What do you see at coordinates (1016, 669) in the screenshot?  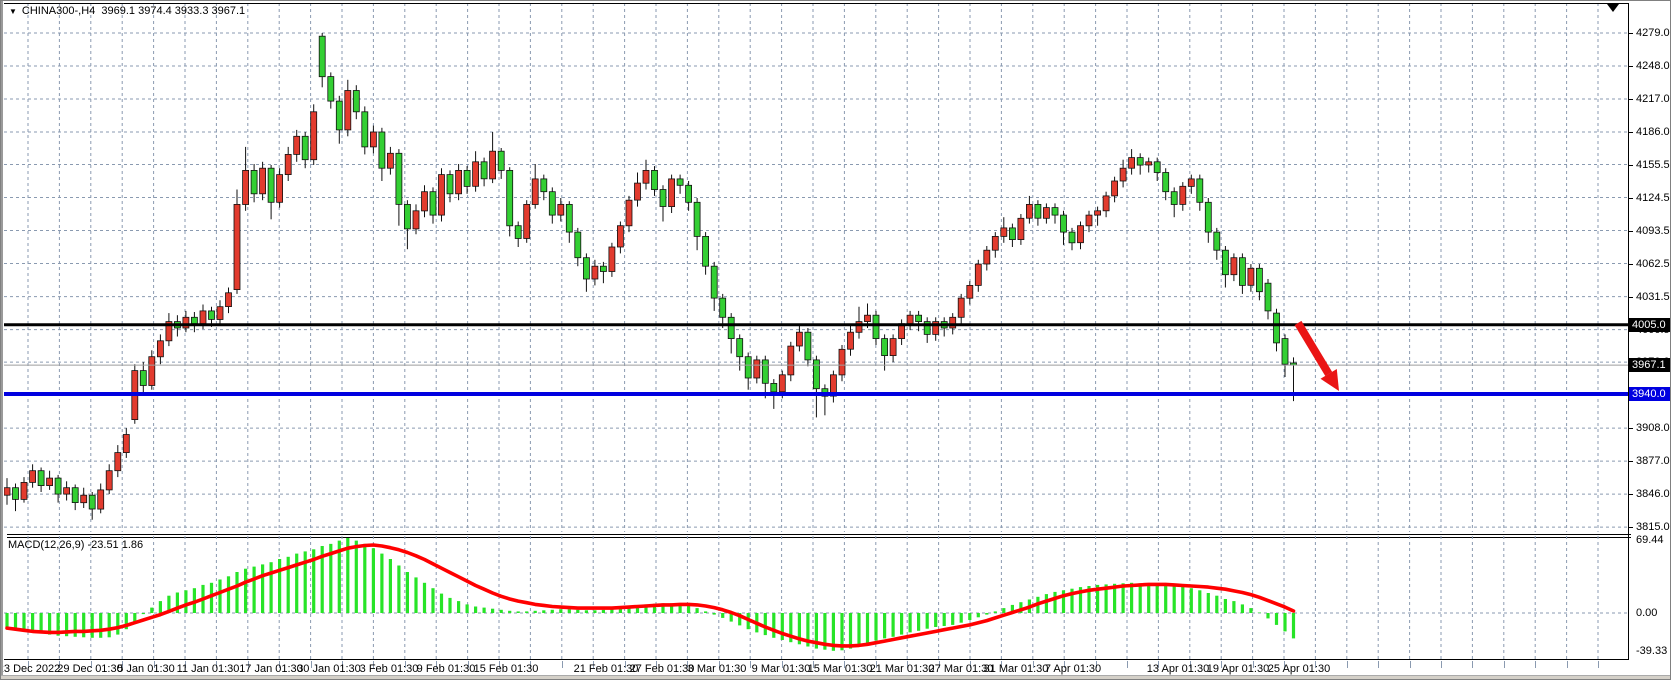 I see `time-tick-label: 31 Mar 01:30` at bounding box center [1016, 669].